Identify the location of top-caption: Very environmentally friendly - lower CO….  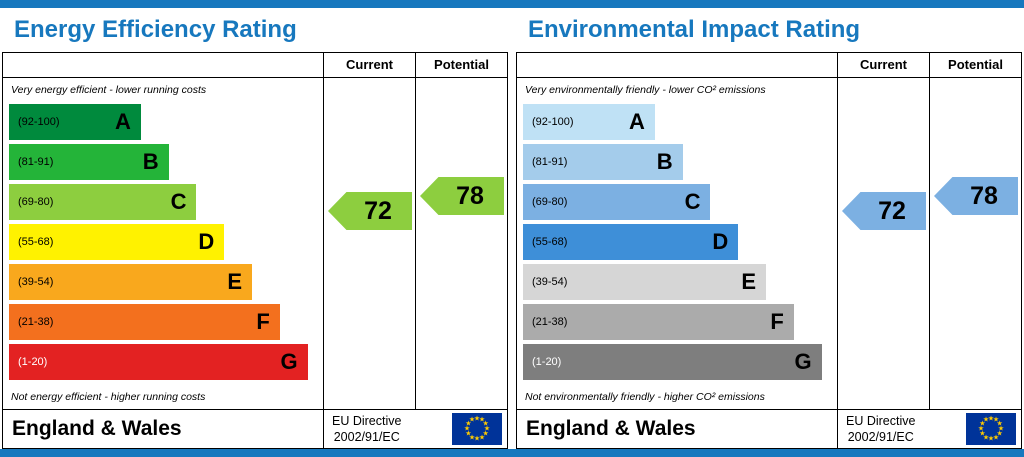
(645, 90).